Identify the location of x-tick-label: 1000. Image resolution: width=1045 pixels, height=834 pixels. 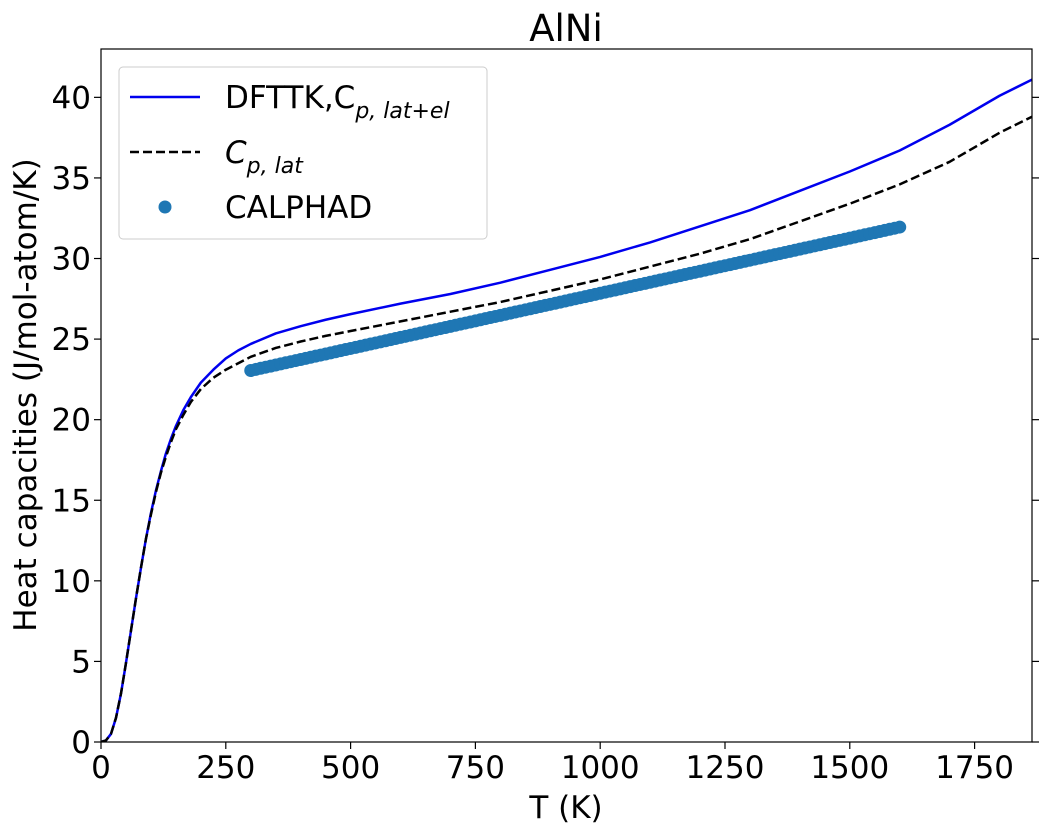
(600, 768).